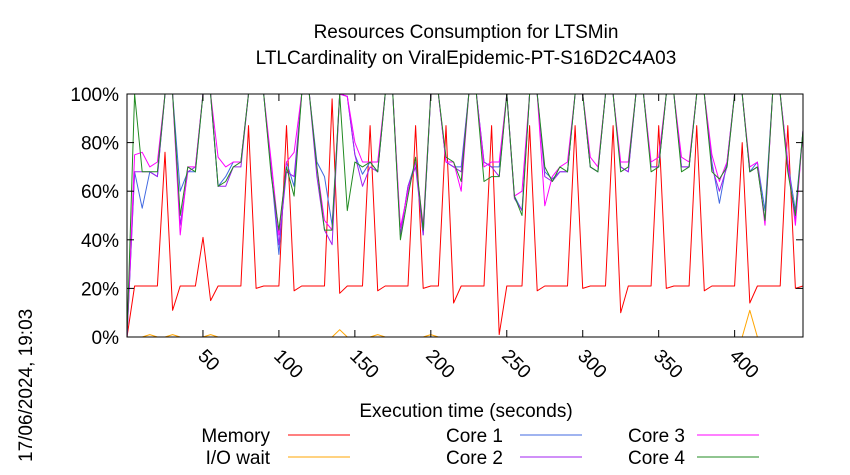  What do you see at coordinates (100, 289) in the screenshot?
I see `y-tick-label: 20%` at bounding box center [100, 289].